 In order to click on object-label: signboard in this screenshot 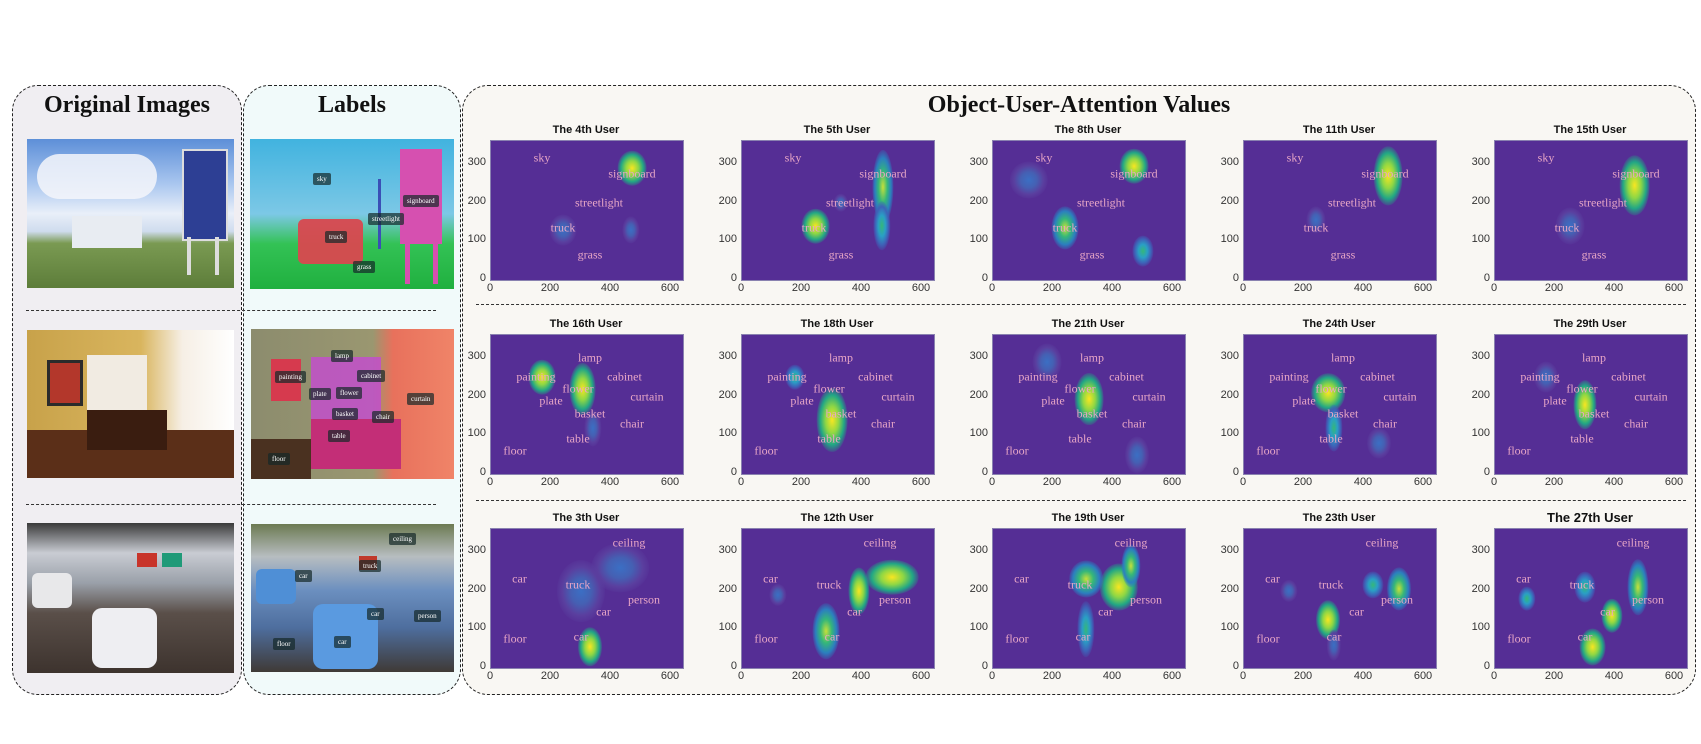, I will do `click(1636, 173)`.